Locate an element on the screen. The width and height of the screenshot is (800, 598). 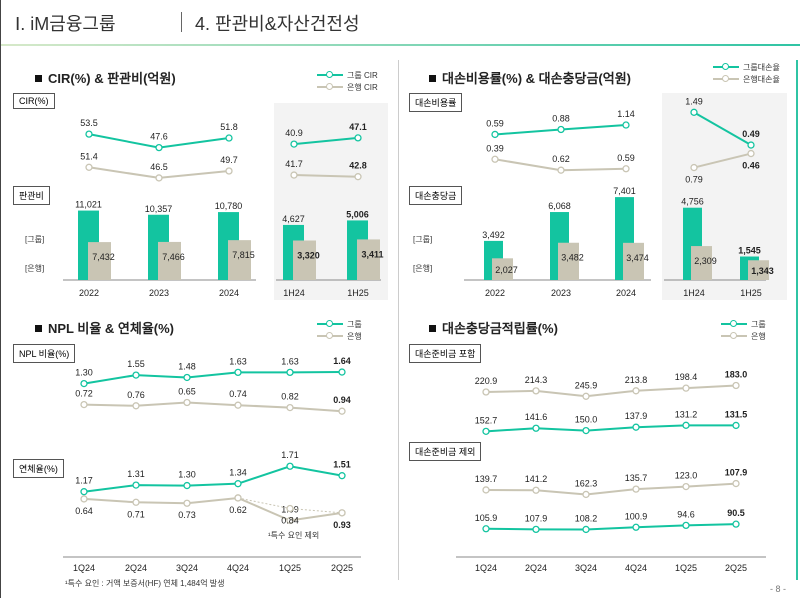
data-label: 0.65 is located at coordinates (187, 392).